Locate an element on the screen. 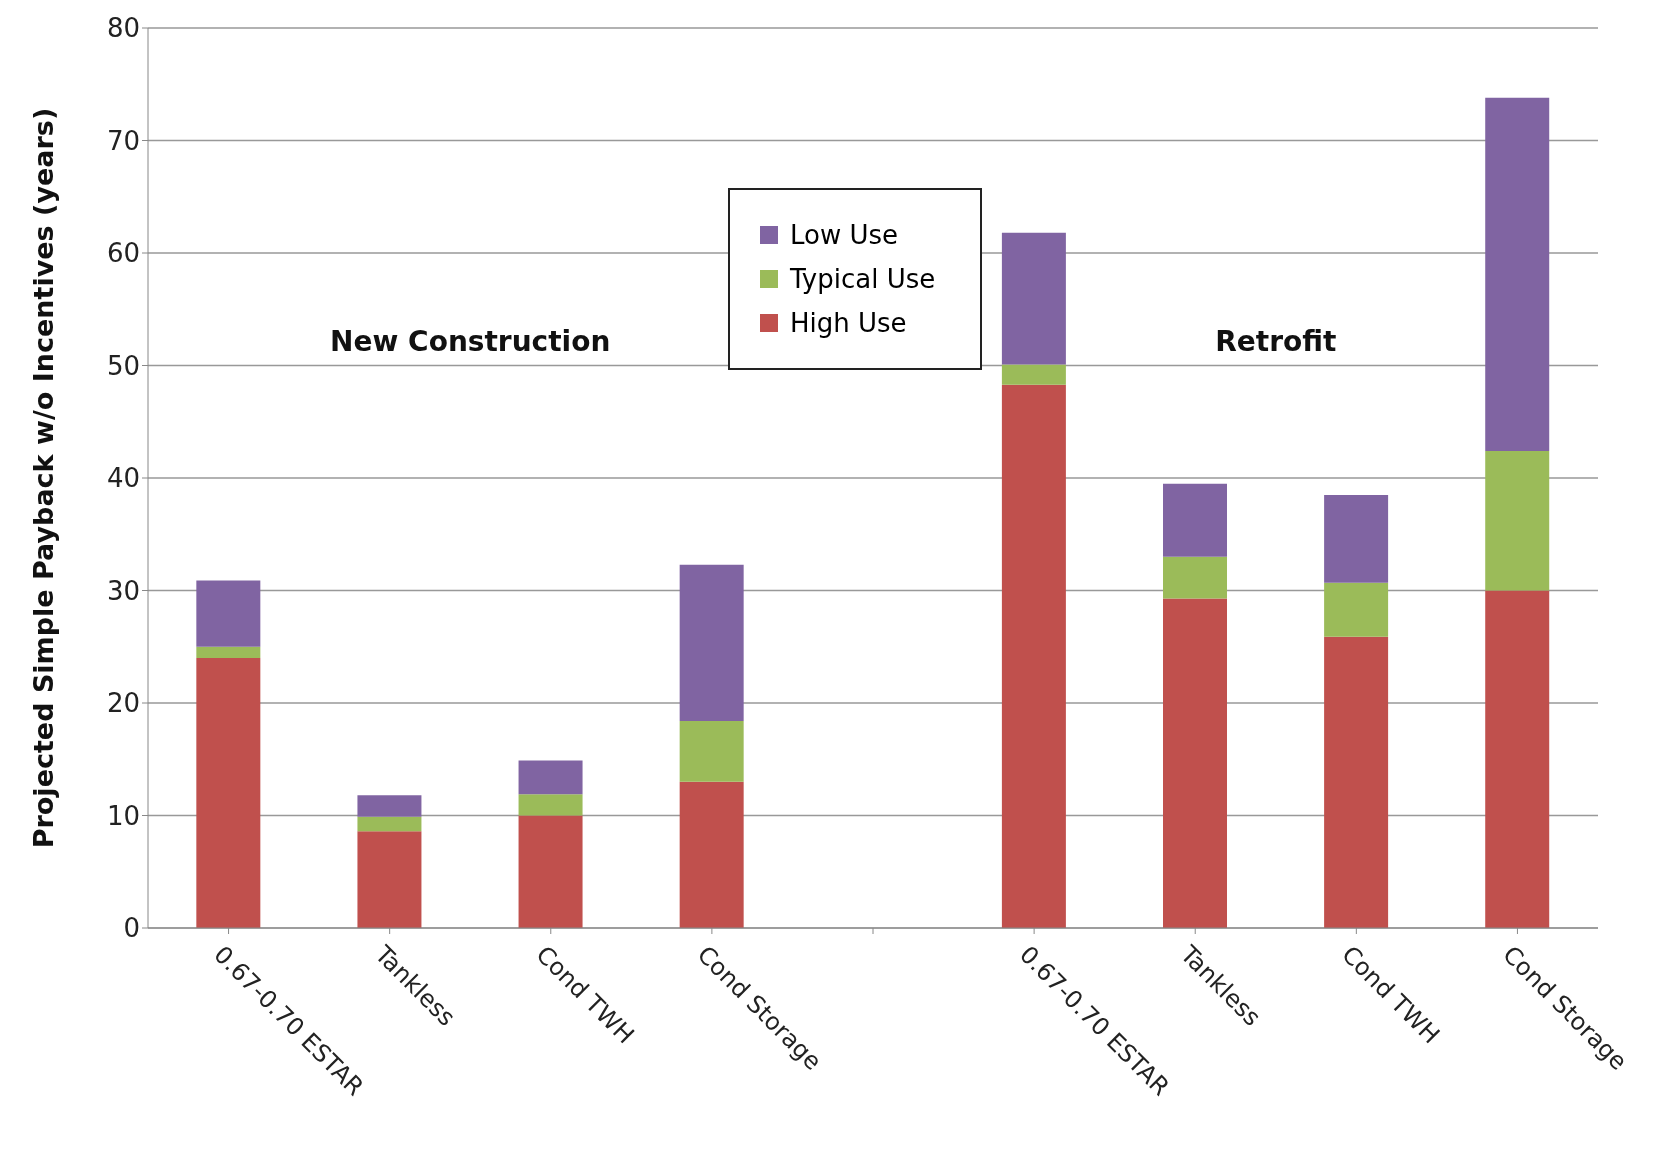 This screenshot has height=1168, width=1679. legend-label: High Use is located at coordinates (848, 323).